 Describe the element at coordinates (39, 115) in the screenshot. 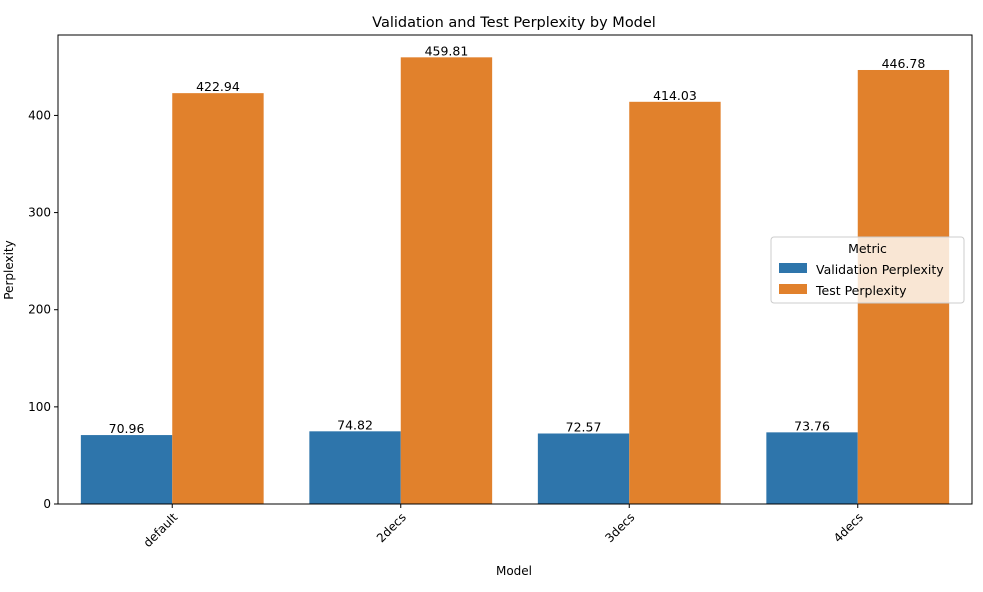

I see `y-tick-label-400: 400` at that location.